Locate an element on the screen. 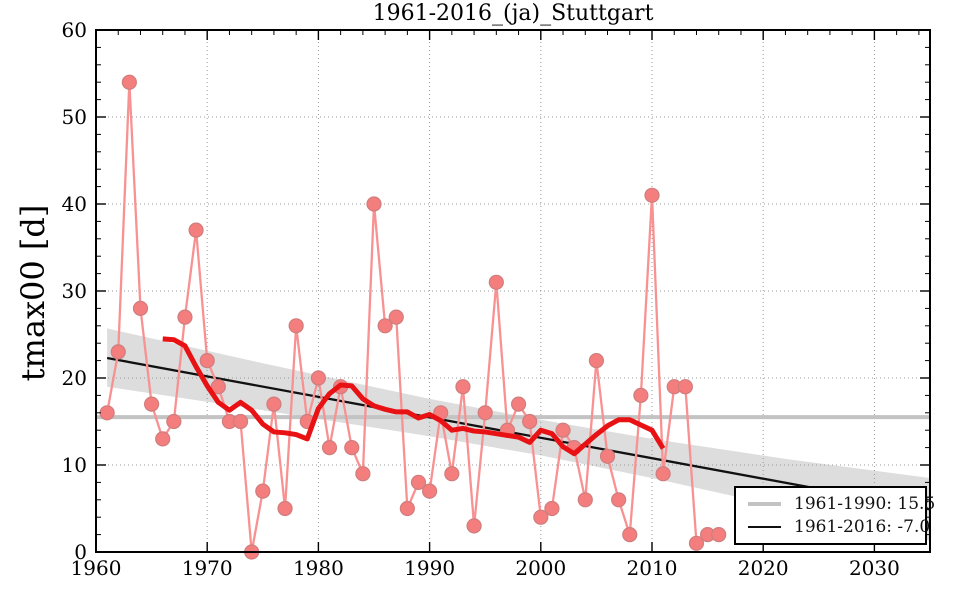 Image resolution: width=960 pixels, height=600 pixels. x-tick-label: 1970 is located at coordinates (207, 568).